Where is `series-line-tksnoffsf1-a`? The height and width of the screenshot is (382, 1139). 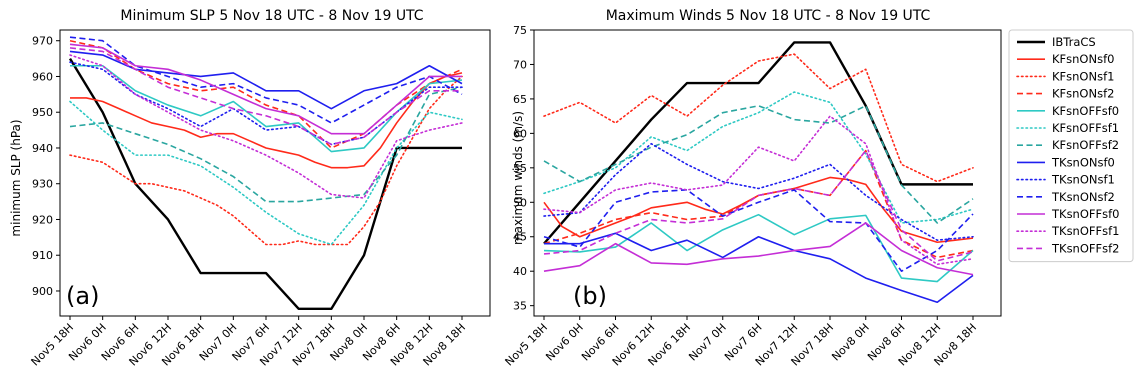
series-line-tksnoffsf1-a is located at coordinates (266, 126).